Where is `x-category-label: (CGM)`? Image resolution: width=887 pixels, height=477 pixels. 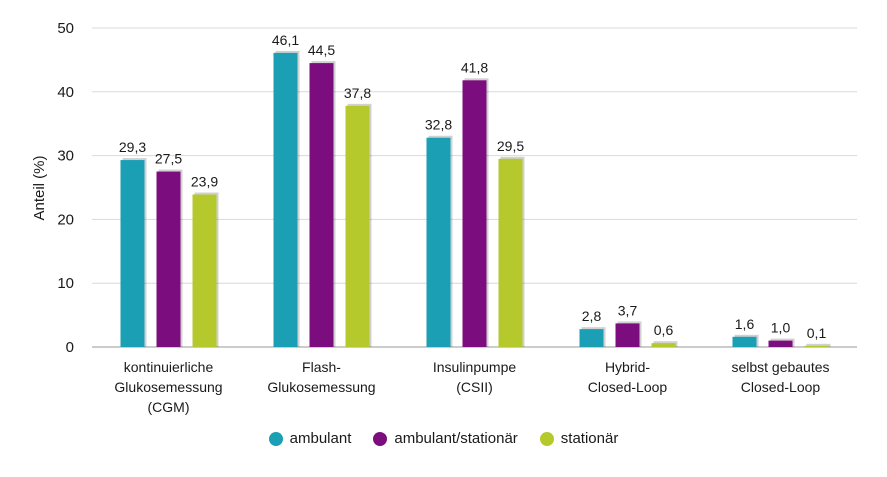
x-category-label: (CGM) is located at coordinates (169, 407).